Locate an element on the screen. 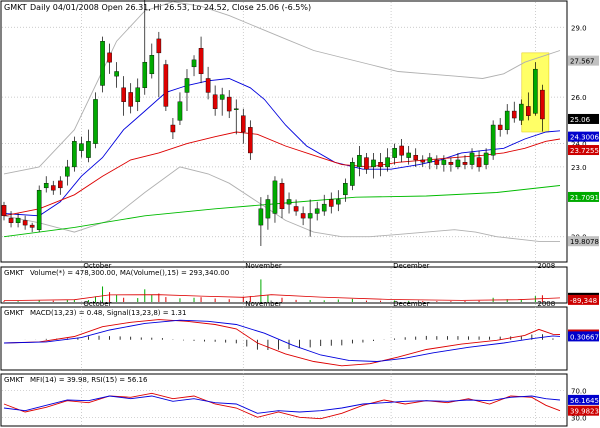 This screenshot has height=428, width=600. mfi-right-labels: 56.1645 39.9823 is located at coordinates (583, 405).